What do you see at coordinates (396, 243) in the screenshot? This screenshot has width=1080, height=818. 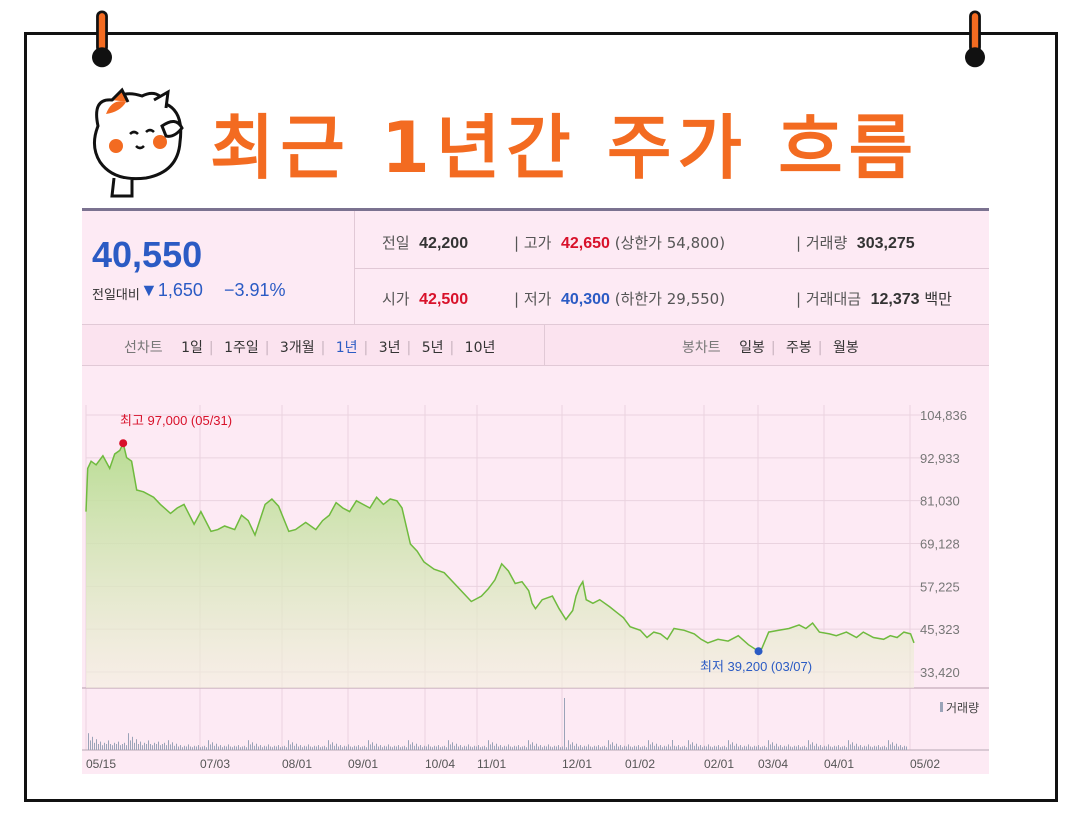 I see `prev-close-label: 전일` at bounding box center [396, 243].